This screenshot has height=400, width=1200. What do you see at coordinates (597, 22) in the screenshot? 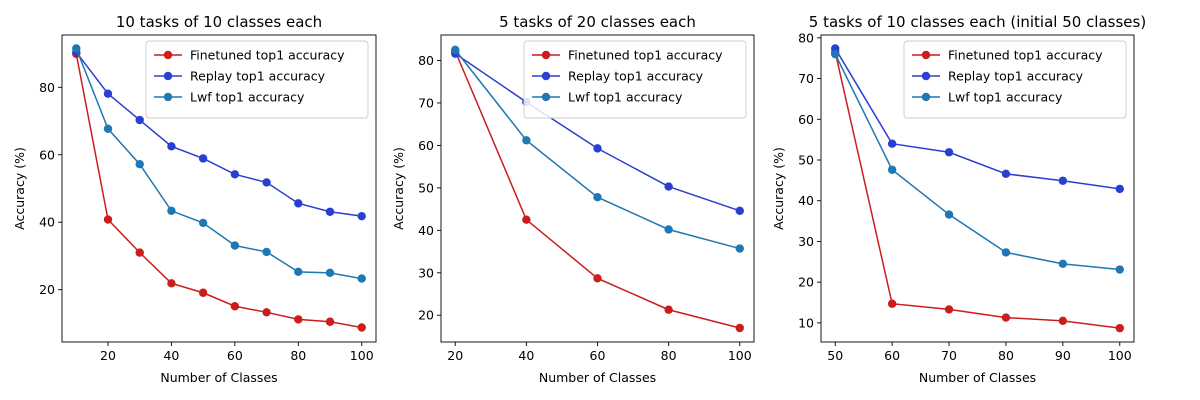
I see `chart-title: 5 tasks of 20 classes each` at bounding box center [597, 22].